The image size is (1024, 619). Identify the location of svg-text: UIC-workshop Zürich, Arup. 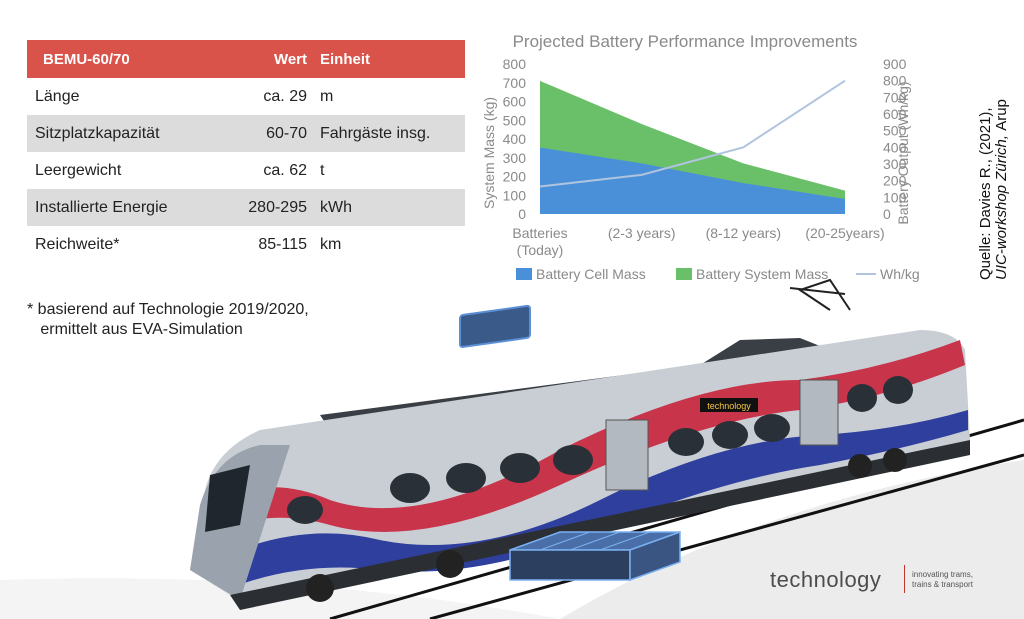
(1001, 189).